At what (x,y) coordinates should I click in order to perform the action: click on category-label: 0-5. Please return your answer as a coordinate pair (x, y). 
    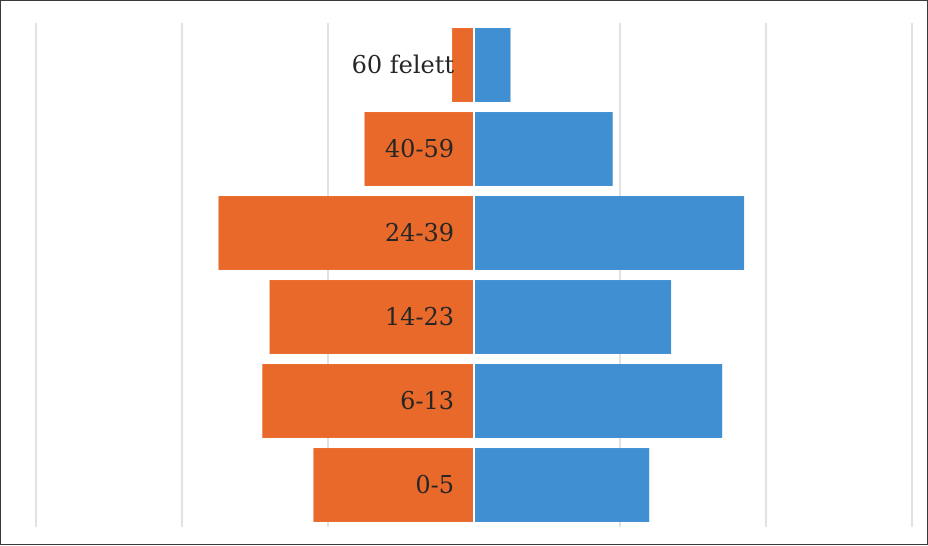
    Looking at the image, I should click on (434, 485).